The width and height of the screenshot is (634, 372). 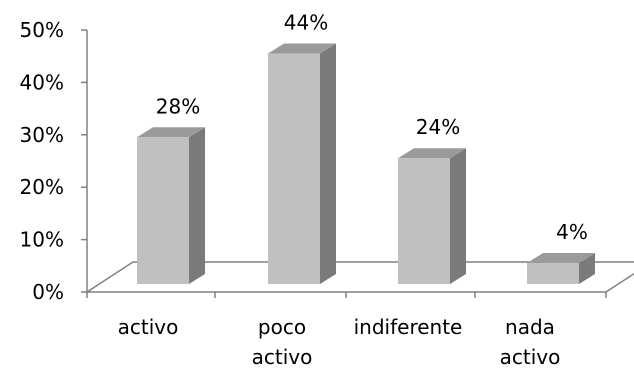 What do you see at coordinates (178, 106) in the screenshot?
I see `data-label: 28%` at bounding box center [178, 106].